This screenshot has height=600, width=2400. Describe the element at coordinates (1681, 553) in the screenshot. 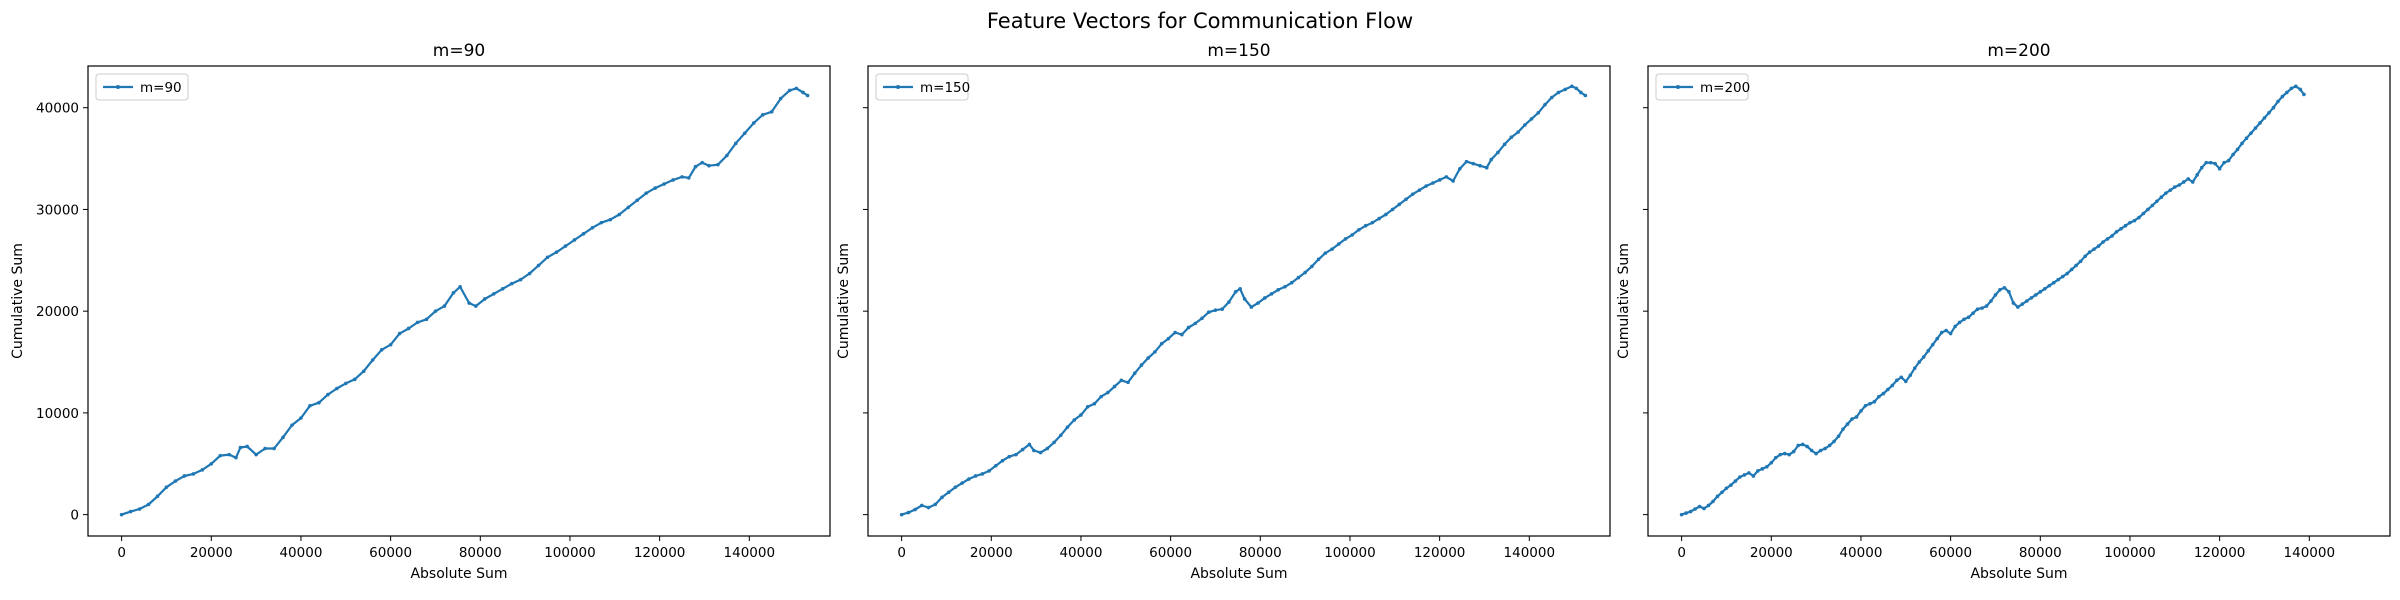

I see `x-tick-label: 0` at that location.